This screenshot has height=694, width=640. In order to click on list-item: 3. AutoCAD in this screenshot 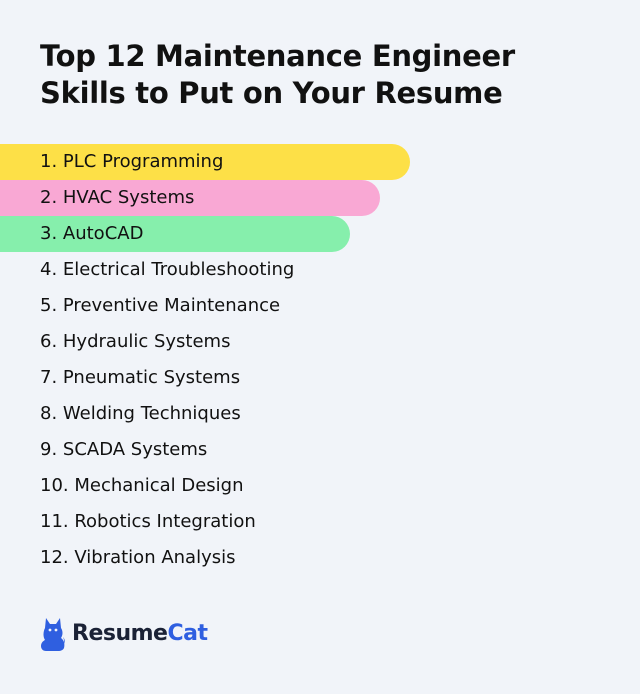, I will do `click(320, 234)`.